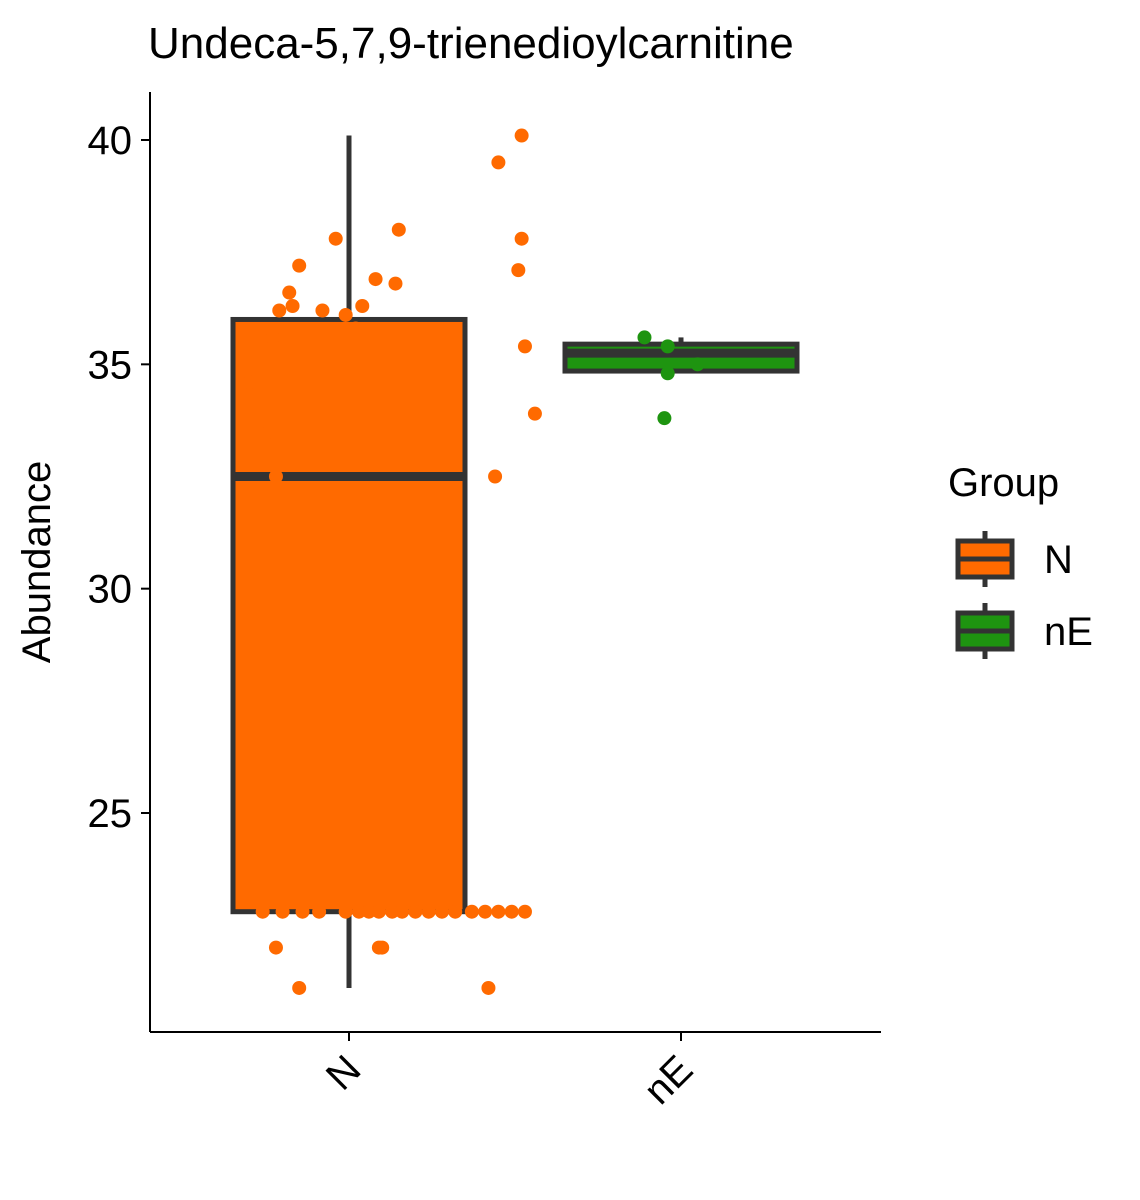 The height and width of the screenshot is (1200, 1140). Describe the element at coordinates (110, 141) in the screenshot. I see `y-tick-label: 40` at that location.